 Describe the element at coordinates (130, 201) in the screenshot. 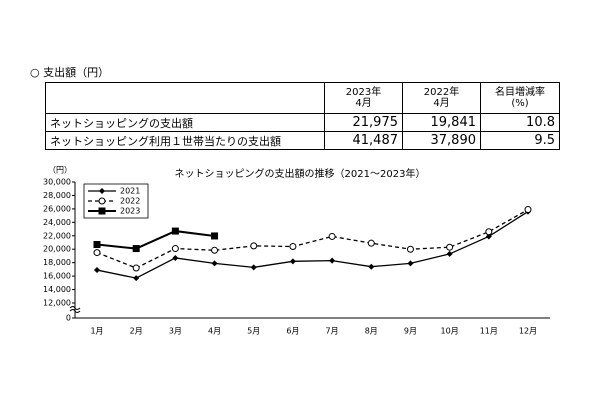

I see `legend-label: 2022` at that location.